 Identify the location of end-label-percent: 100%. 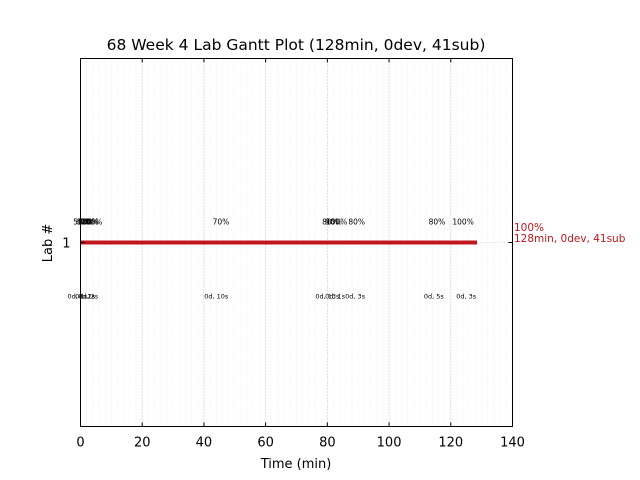
(529, 228).